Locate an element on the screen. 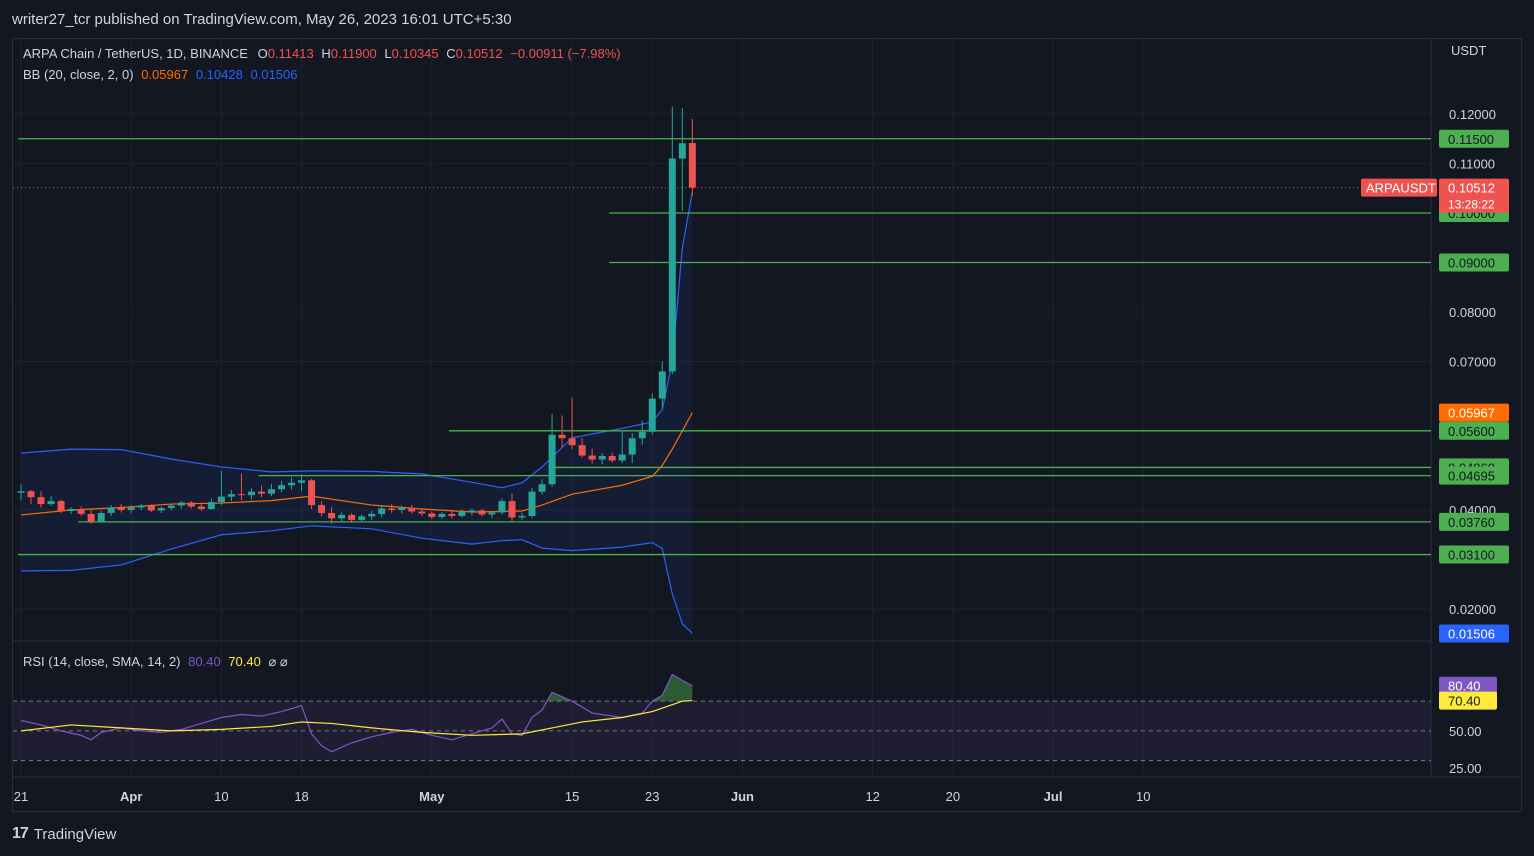 This screenshot has height=856, width=1534. price-tick-5: 0.12000 is located at coordinates (1472, 114).